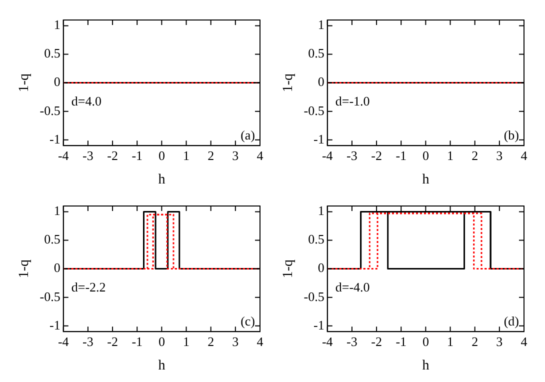 This screenshot has height=382, width=545. What do you see at coordinates (86, 100) in the screenshot?
I see `annotation: d=4.0` at bounding box center [86, 100].